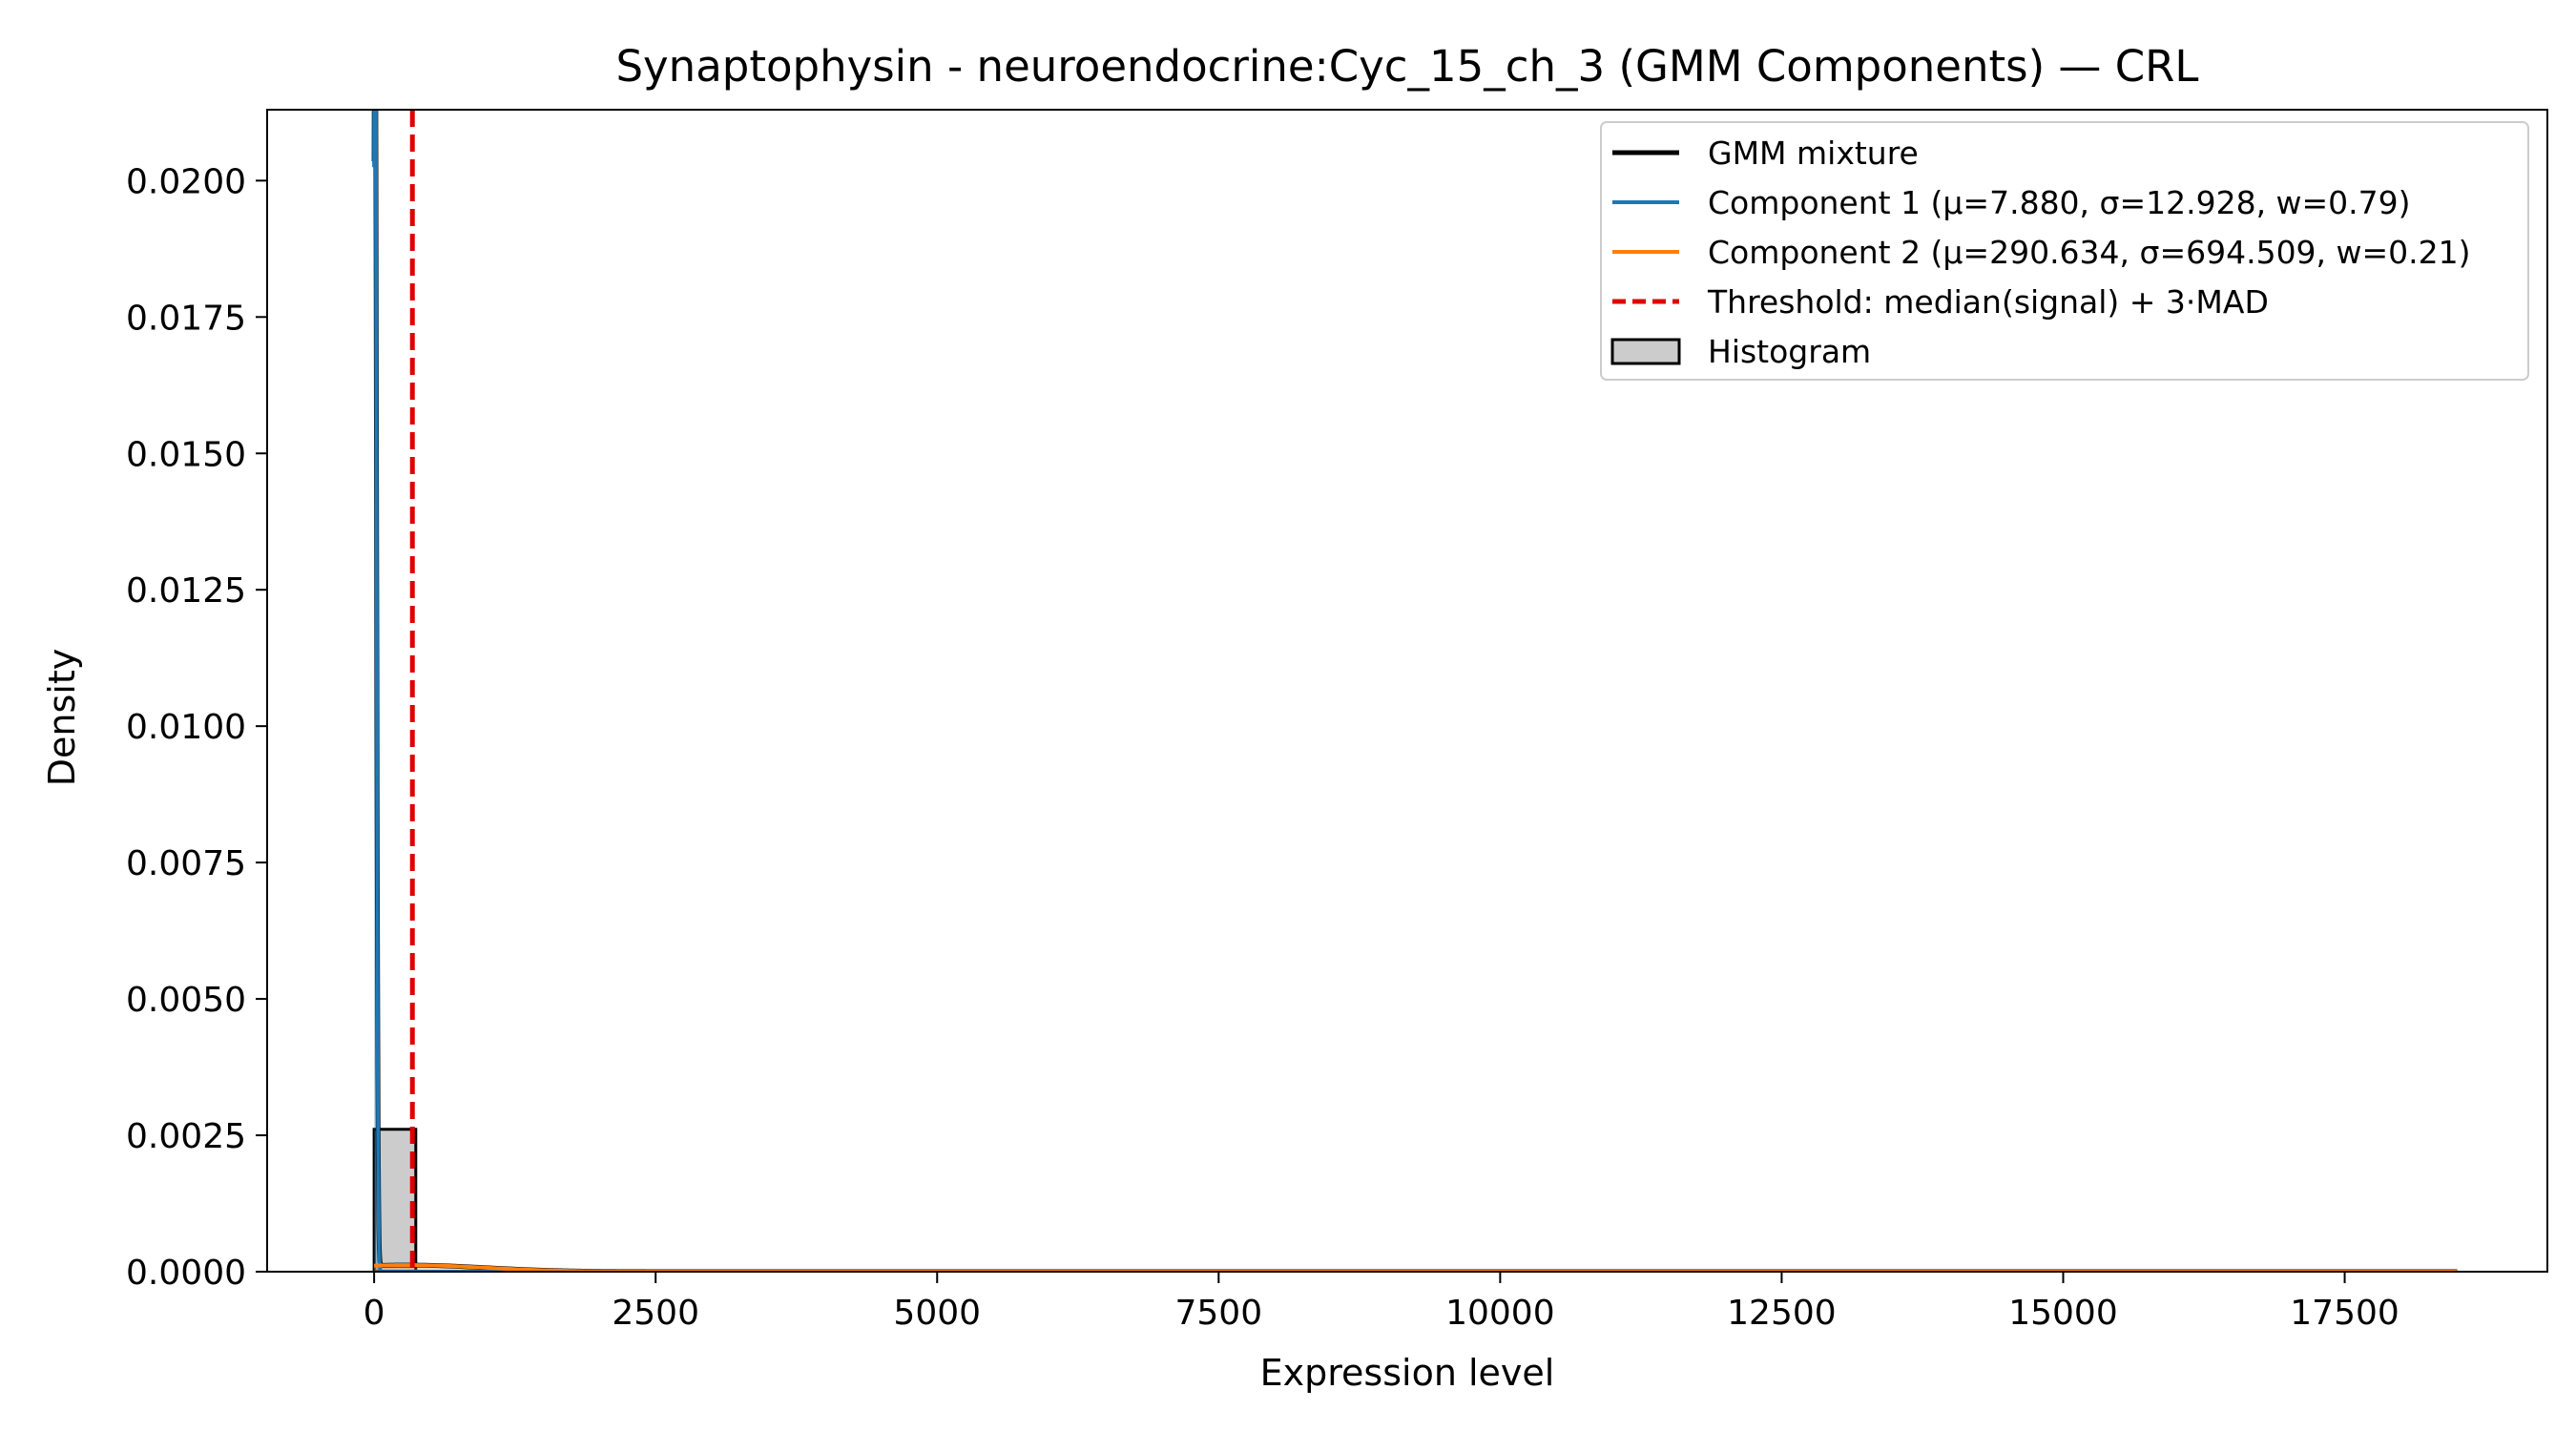 This screenshot has width=2576, height=1431. Describe the element at coordinates (186, 1273) in the screenshot. I see `y-tick-label: 0.0000` at that location.